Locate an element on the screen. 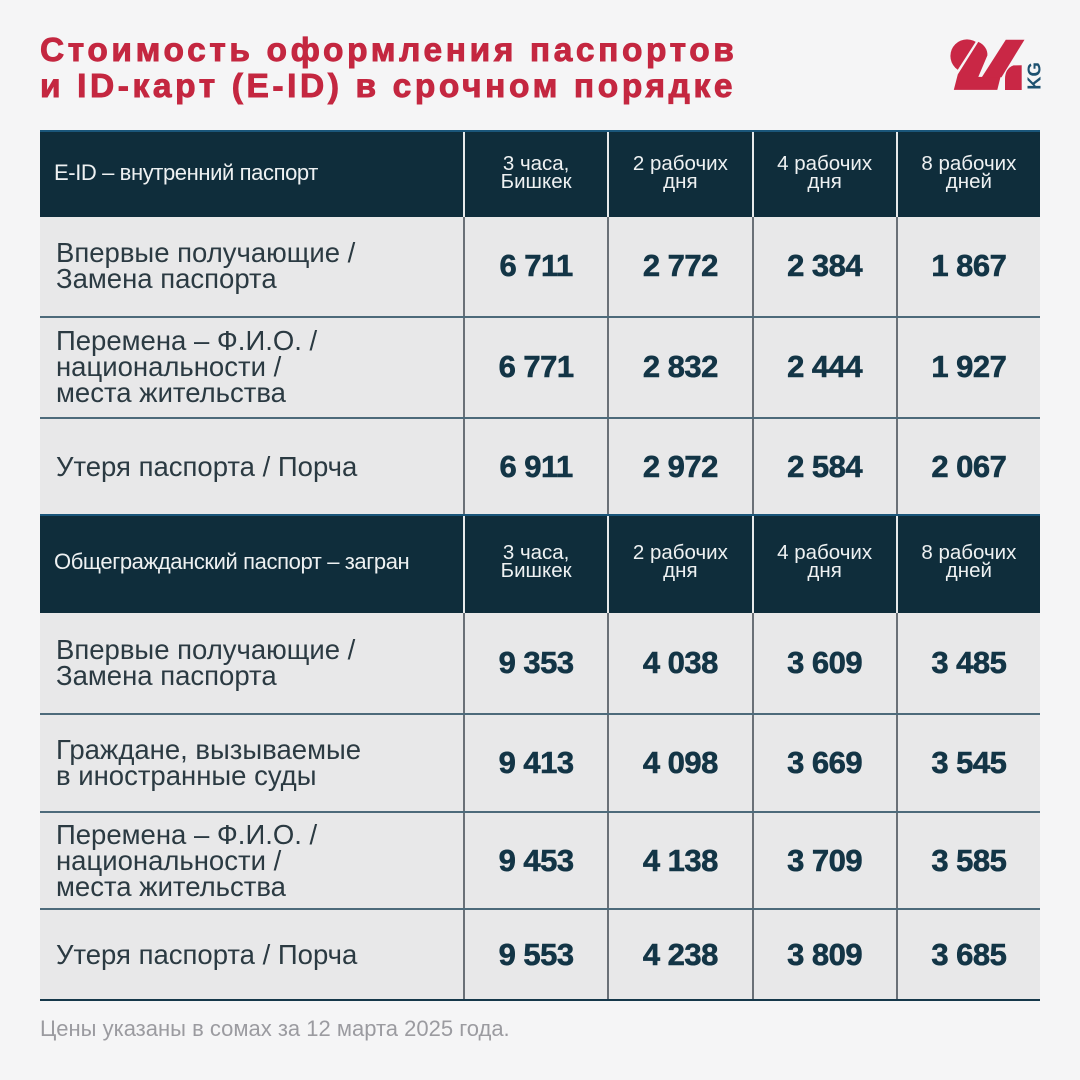 The width and height of the screenshot is (1080, 1080). svg-text: KG is located at coordinates (1032, 76).